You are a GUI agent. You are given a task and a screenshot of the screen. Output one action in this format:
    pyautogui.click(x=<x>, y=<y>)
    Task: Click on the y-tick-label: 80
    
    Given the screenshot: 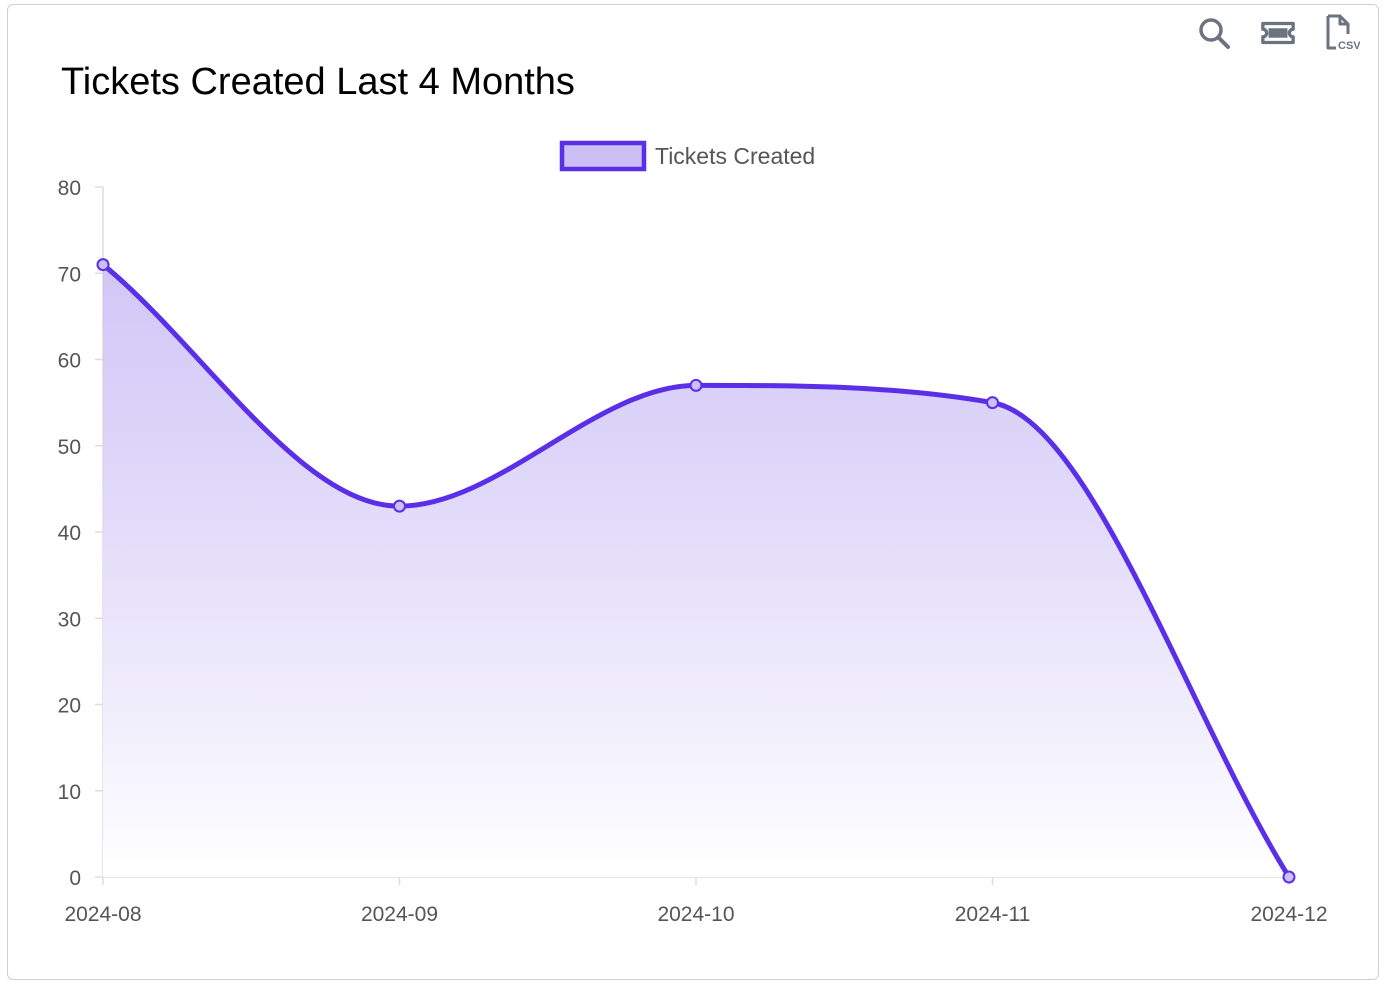 What is the action you would take?
    pyautogui.click(x=69, y=188)
    